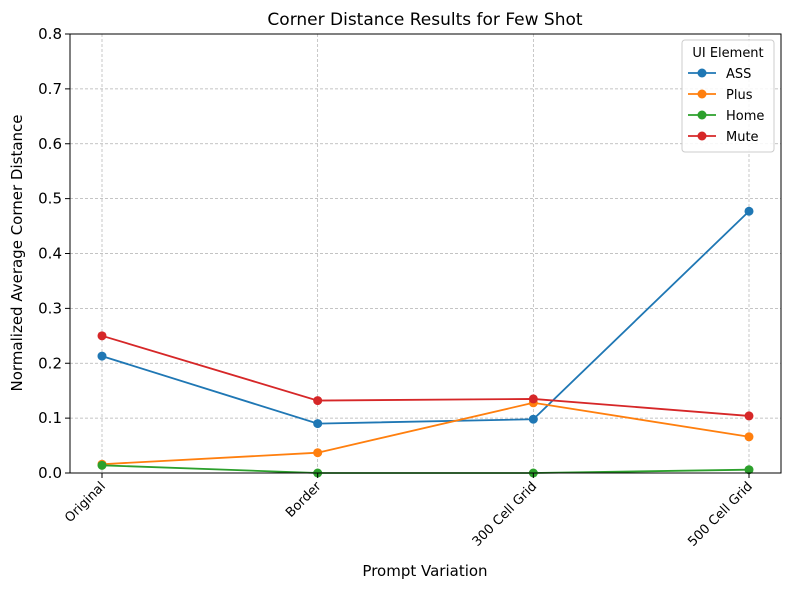 This screenshot has width=790, height=590. What do you see at coordinates (50, 473) in the screenshot?
I see `y-tick-label: 0.0` at bounding box center [50, 473].